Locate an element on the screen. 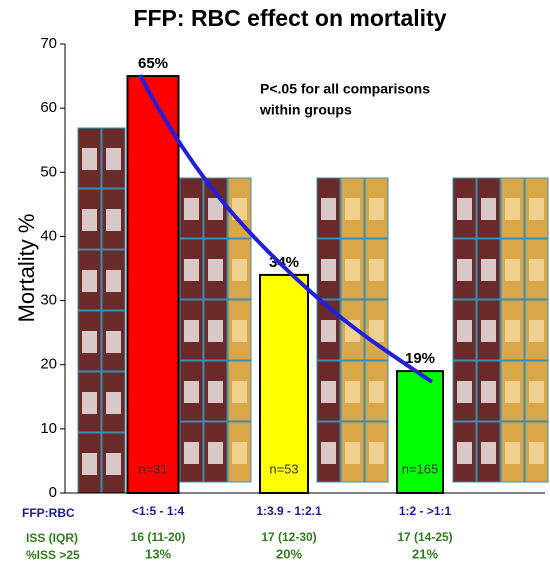 This screenshot has width=550, height=565. y-tick-label: 50 is located at coordinates (48, 171).